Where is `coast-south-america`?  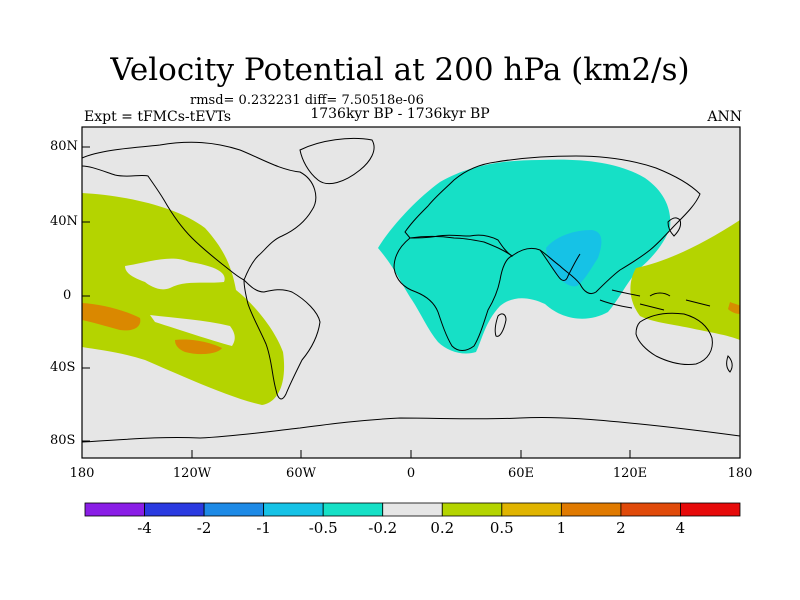 coast-south-america is located at coordinates (282, 339).